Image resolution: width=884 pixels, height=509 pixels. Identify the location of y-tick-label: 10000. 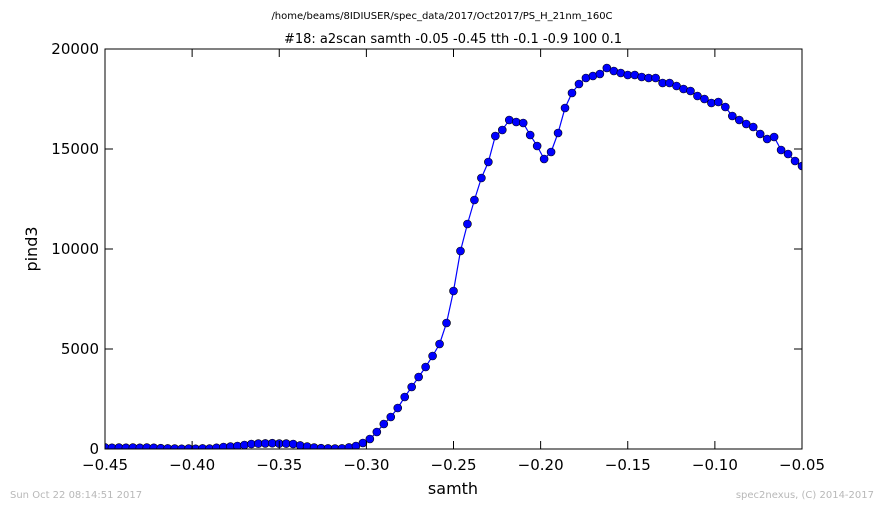
(75, 249).